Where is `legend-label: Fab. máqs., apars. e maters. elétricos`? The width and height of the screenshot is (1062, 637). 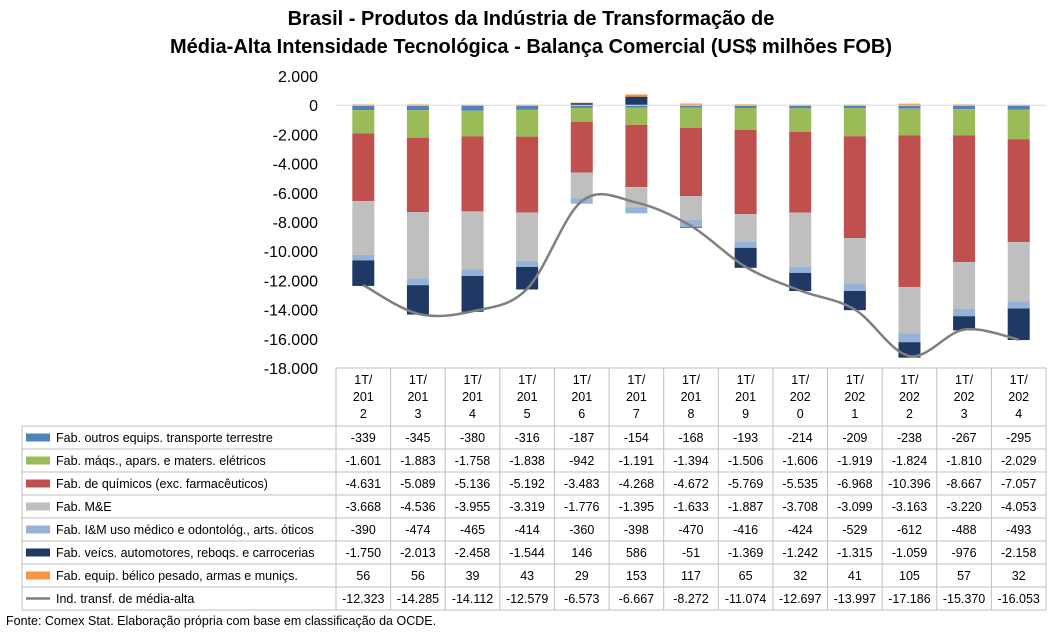 legend-label: Fab. máqs., apars. e maters. elétricos is located at coordinates (161, 461).